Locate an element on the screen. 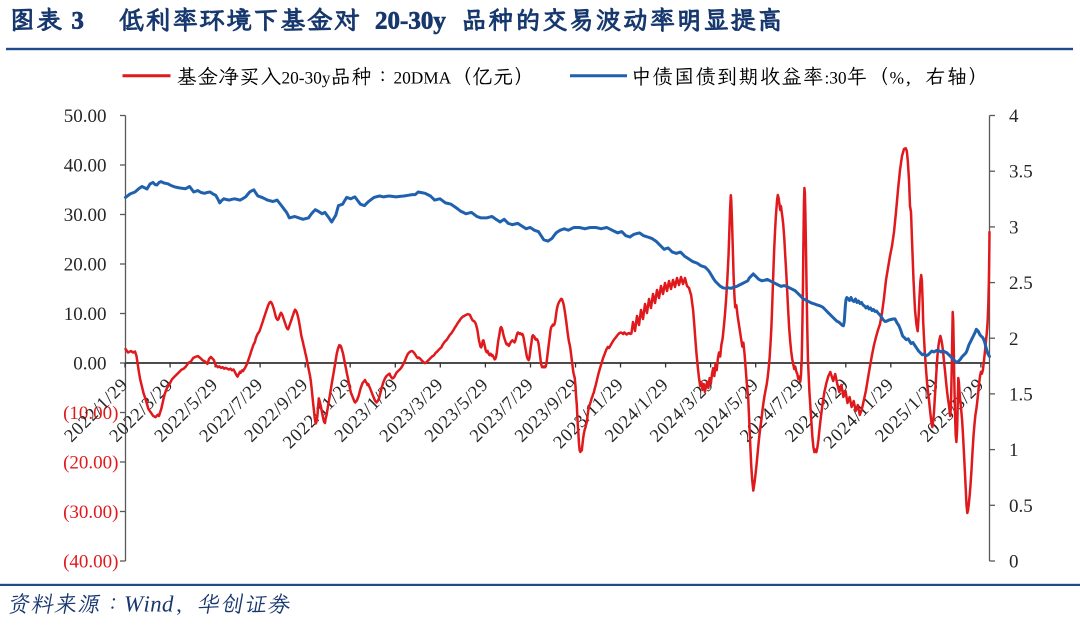  svg-text: 0.5 is located at coordinates (1021, 506).